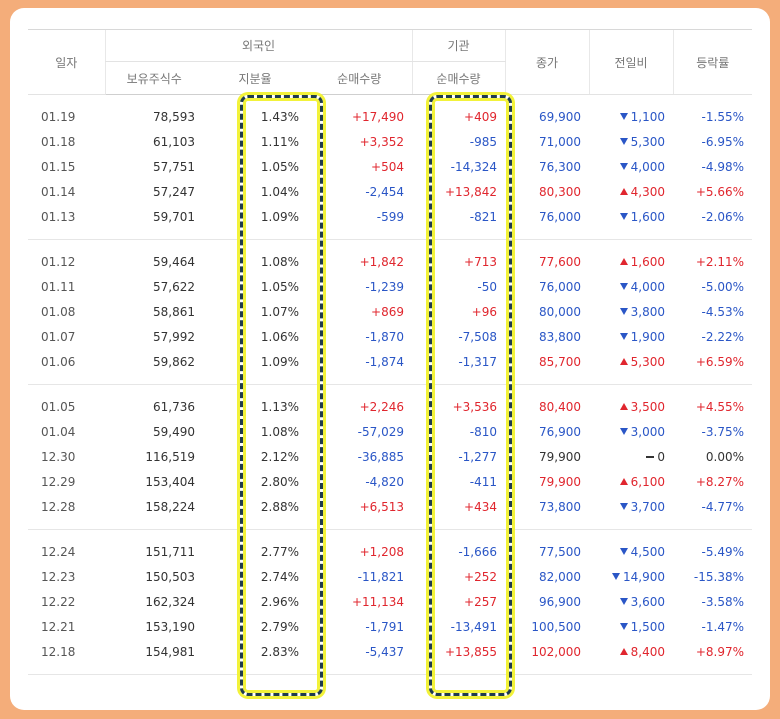 The width and height of the screenshot is (780, 719). I want to click on close-cell: 80,400, so click(547, 407).